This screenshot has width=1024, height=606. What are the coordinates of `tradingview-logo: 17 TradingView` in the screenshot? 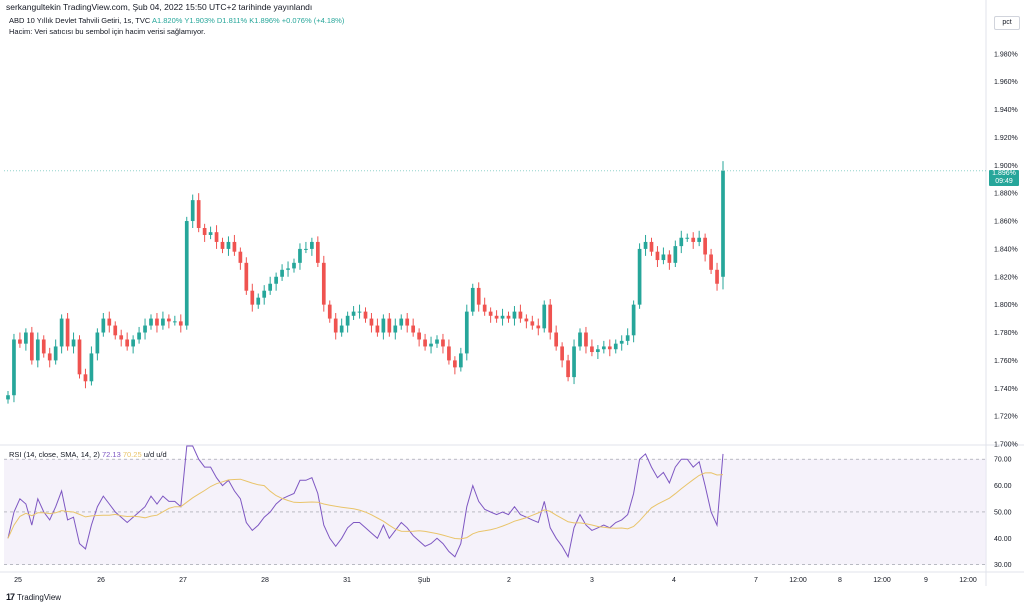 It's located at (33, 597).